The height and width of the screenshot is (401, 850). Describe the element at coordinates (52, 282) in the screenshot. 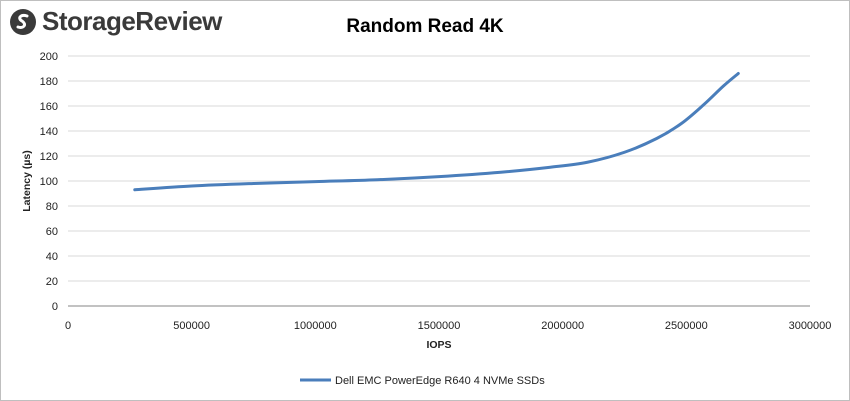

I see `y-tick-label: 20` at that location.